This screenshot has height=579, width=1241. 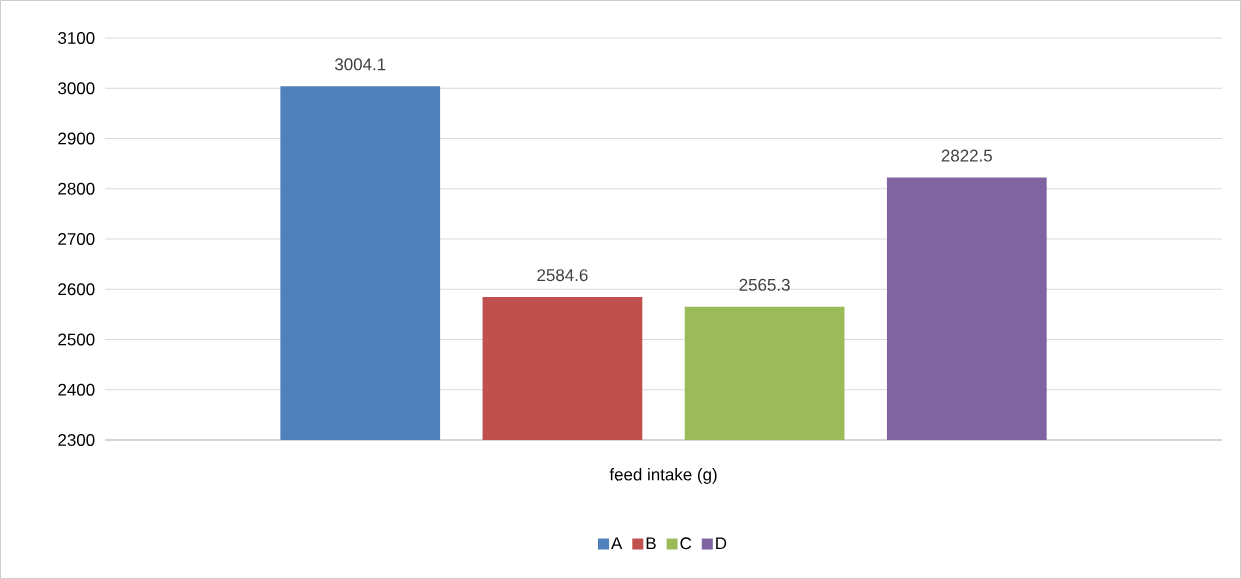 What do you see at coordinates (76, 38) in the screenshot?
I see `y-tick-label: 3100` at bounding box center [76, 38].